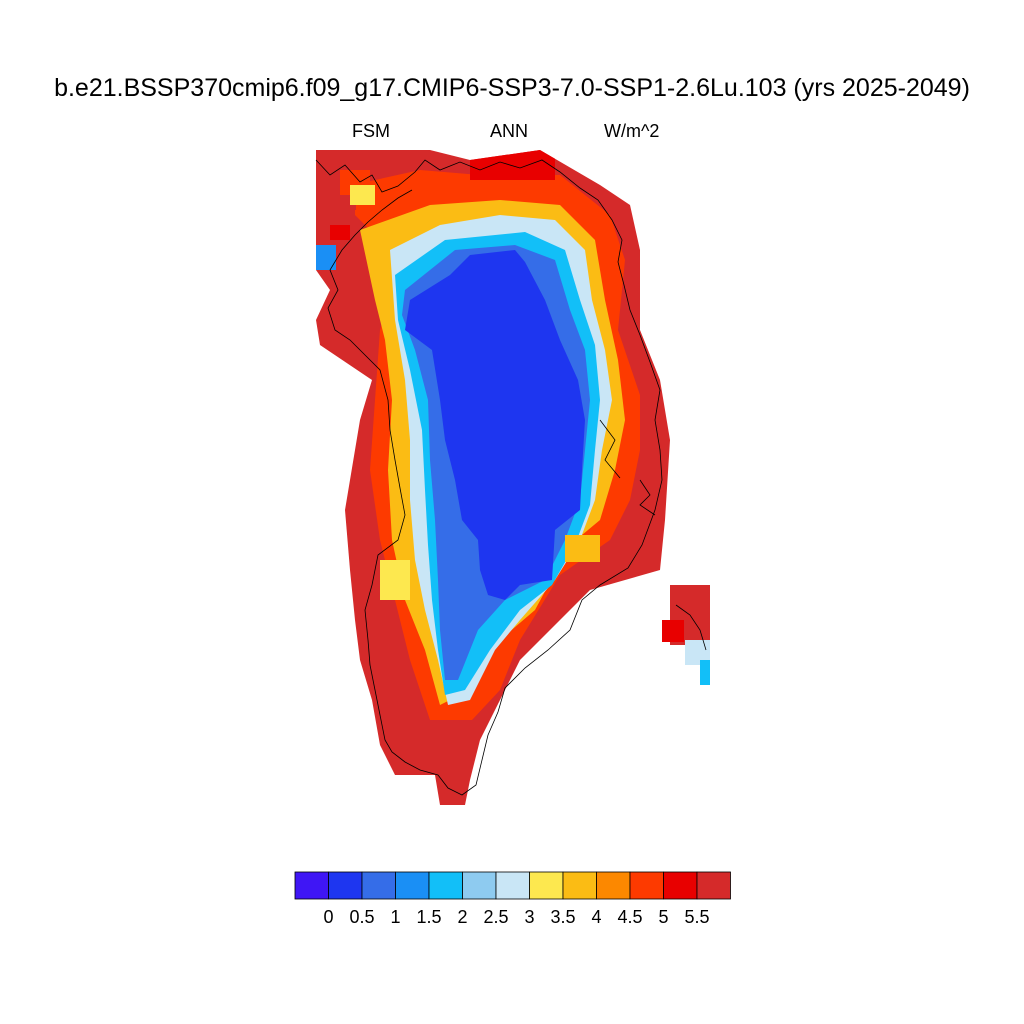 The height and width of the screenshot is (1024, 1024). Describe the element at coordinates (371, 131) in the screenshot. I see `variable-label: FSM` at that location.